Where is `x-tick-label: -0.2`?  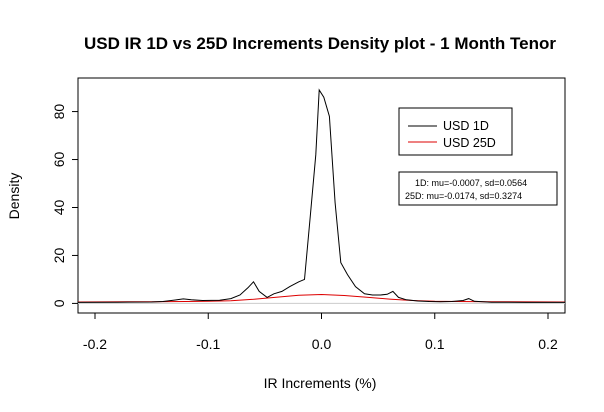 x-tick-label: -0.2 is located at coordinates (95, 344).